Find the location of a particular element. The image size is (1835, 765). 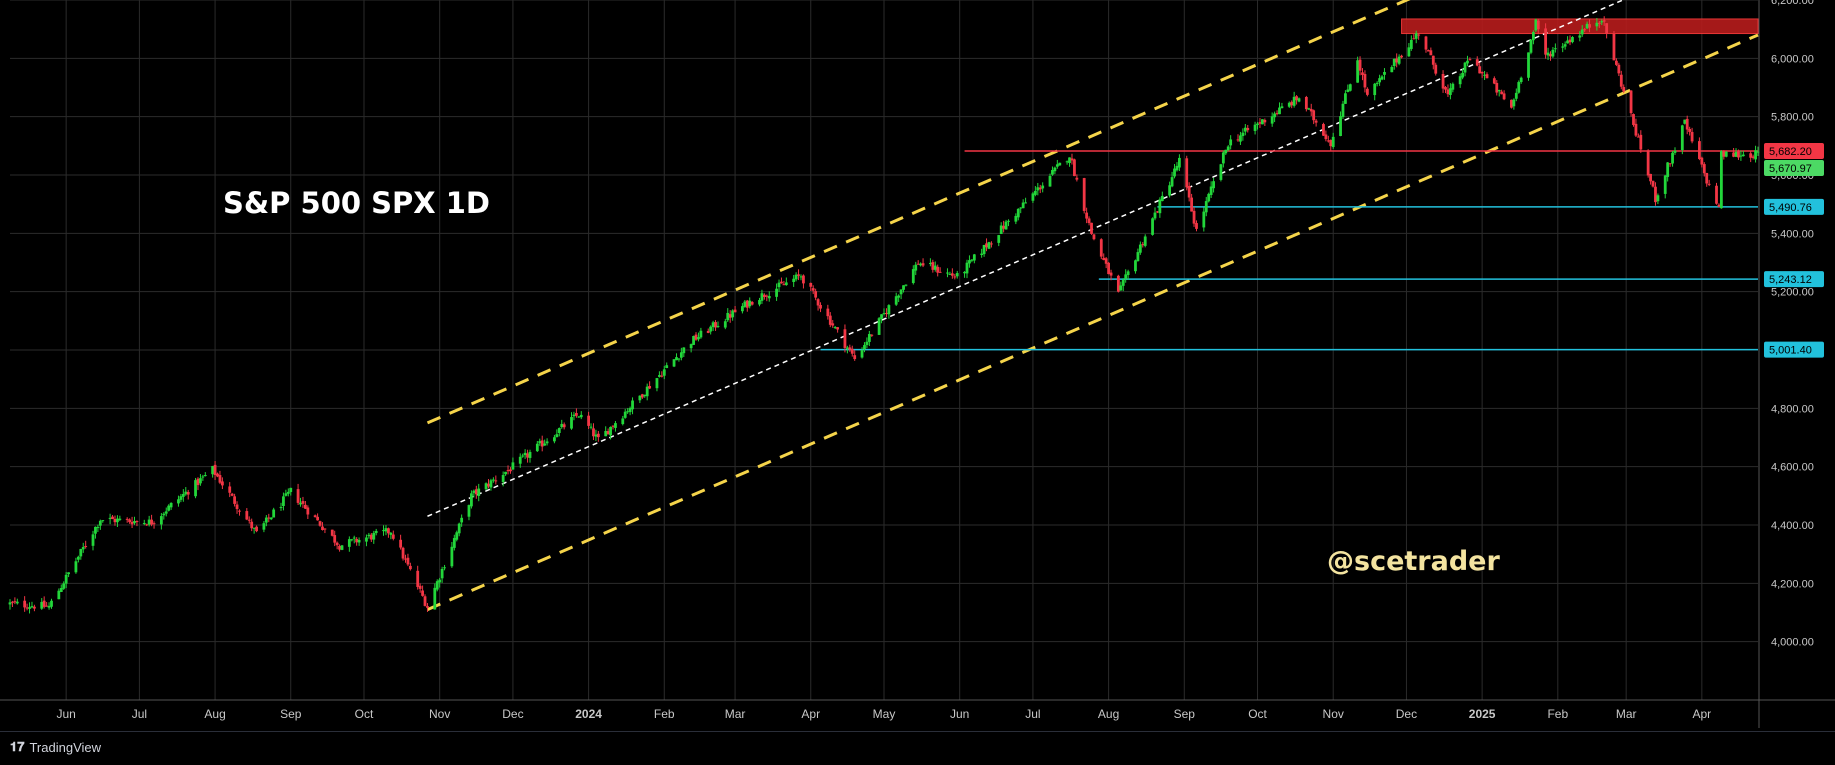

time-tick-label: Mar is located at coordinates (735, 714).